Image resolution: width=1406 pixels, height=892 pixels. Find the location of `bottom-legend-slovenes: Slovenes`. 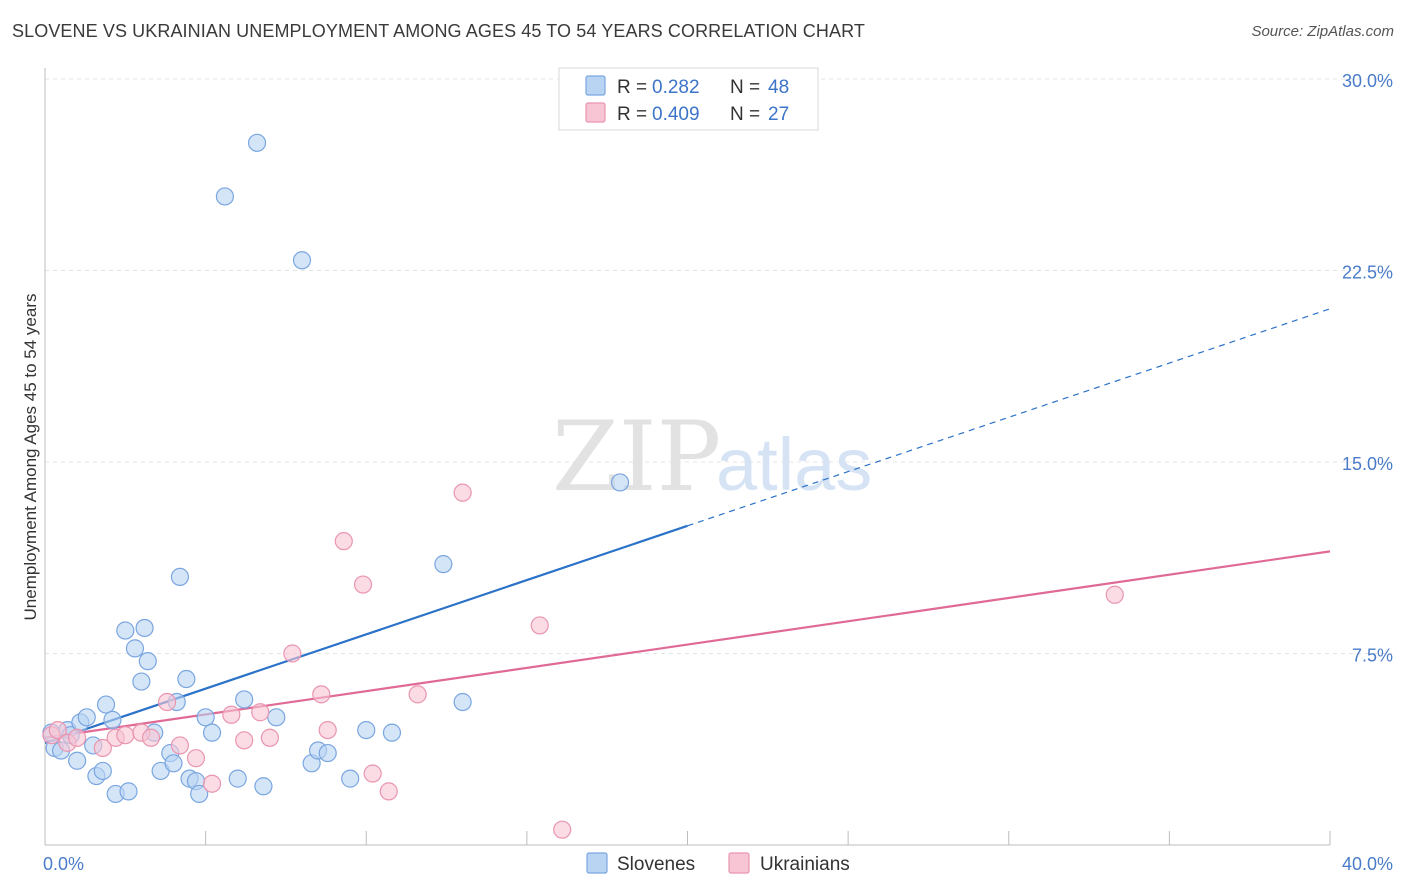

bottom-legend-slovenes: Slovenes is located at coordinates (656, 864).